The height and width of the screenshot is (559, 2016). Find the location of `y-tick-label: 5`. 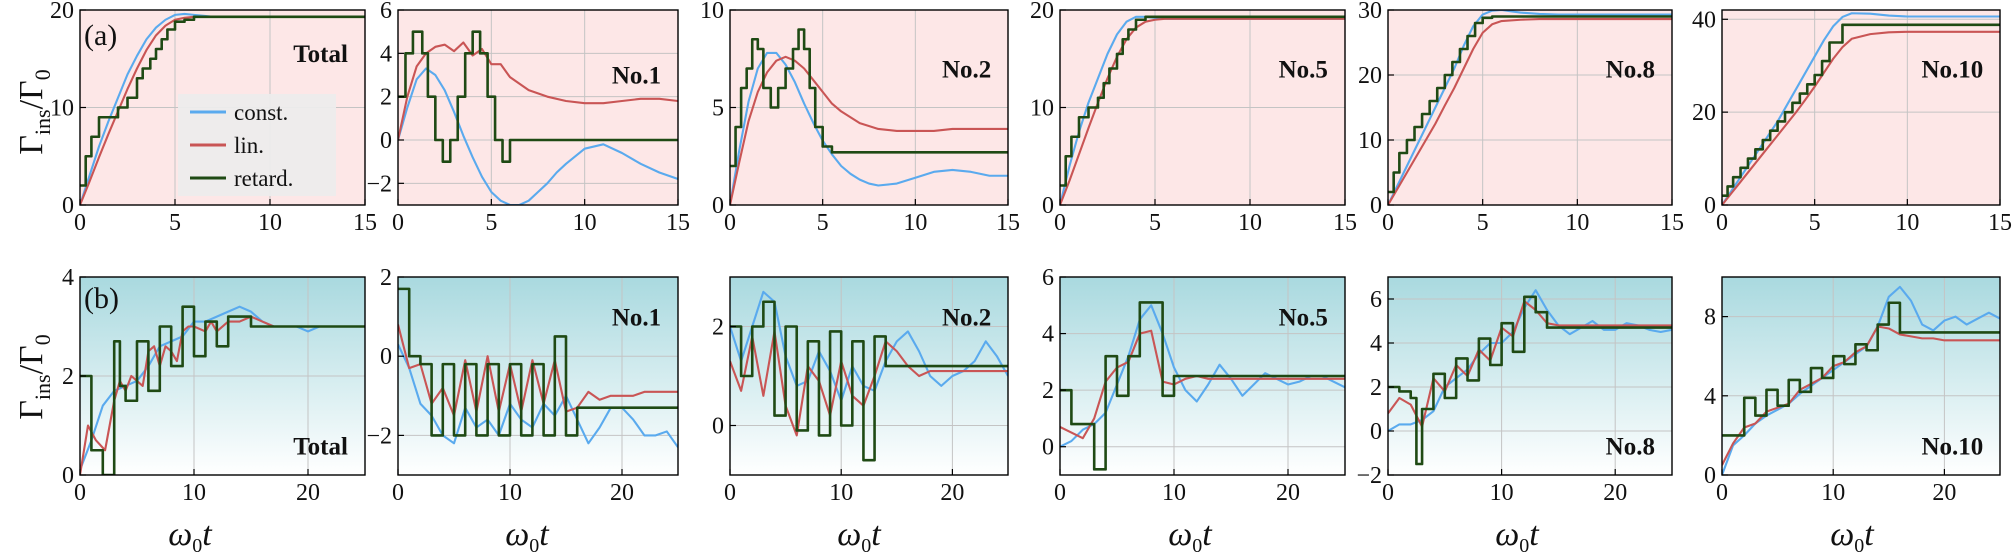

y-tick-label: 5 is located at coordinates (718, 109).